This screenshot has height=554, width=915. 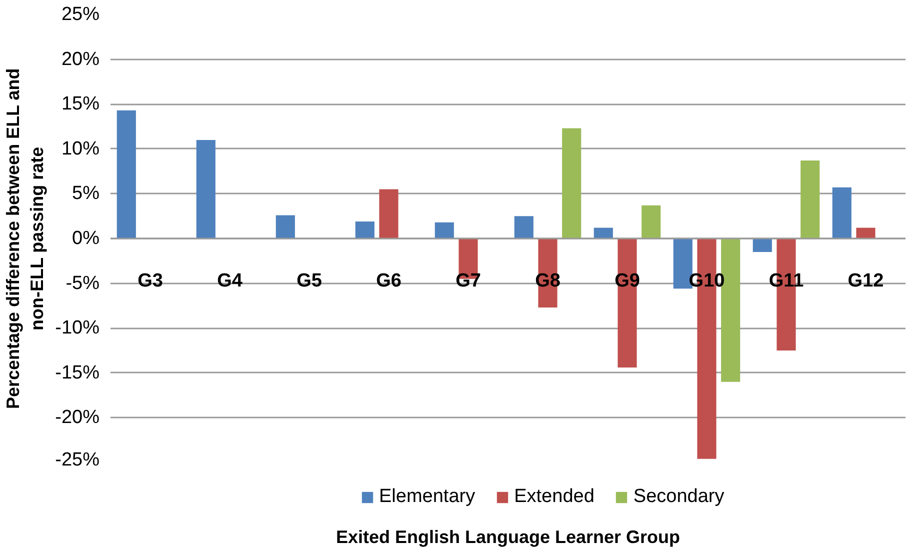 What do you see at coordinates (150, 281) in the screenshot?
I see `x-tick-label: G3` at bounding box center [150, 281].